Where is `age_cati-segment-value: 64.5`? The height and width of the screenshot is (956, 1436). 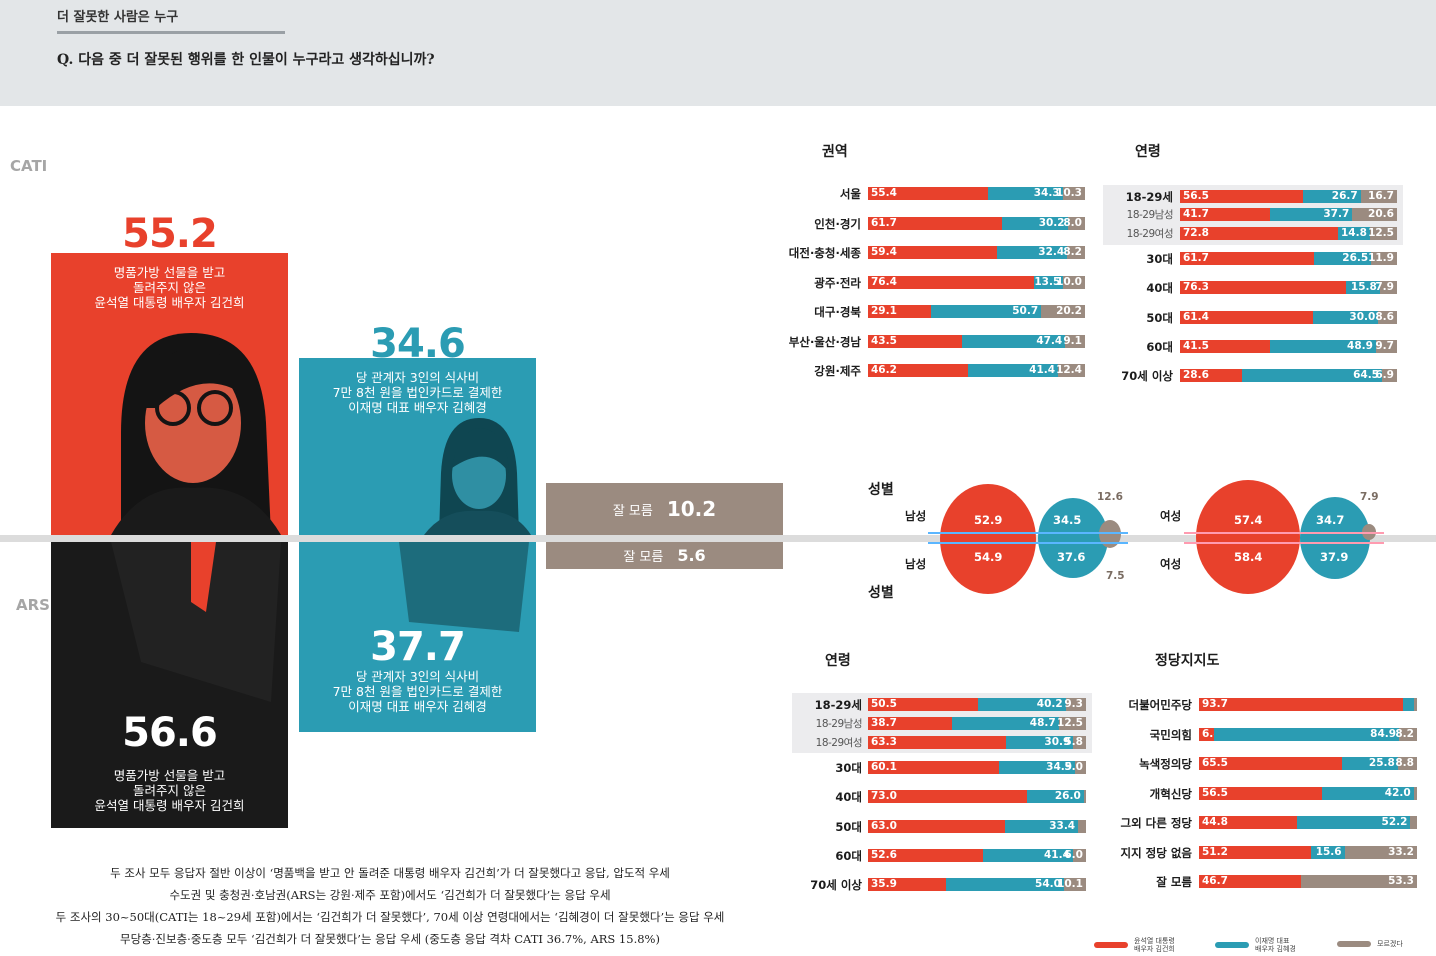 age_cati-segment-value: 64.5 is located at coordinates (1366, 375).